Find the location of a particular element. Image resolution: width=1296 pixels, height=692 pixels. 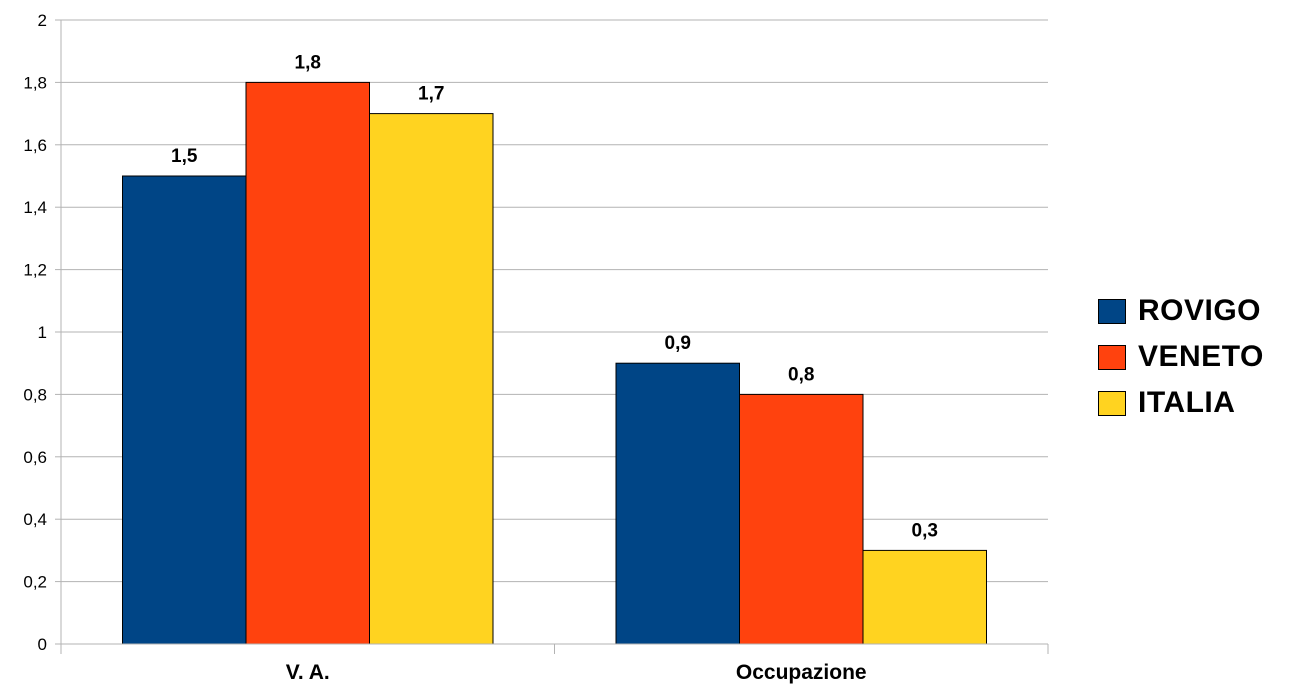

data-label: 1,7 is located at coordinates (431, 94).